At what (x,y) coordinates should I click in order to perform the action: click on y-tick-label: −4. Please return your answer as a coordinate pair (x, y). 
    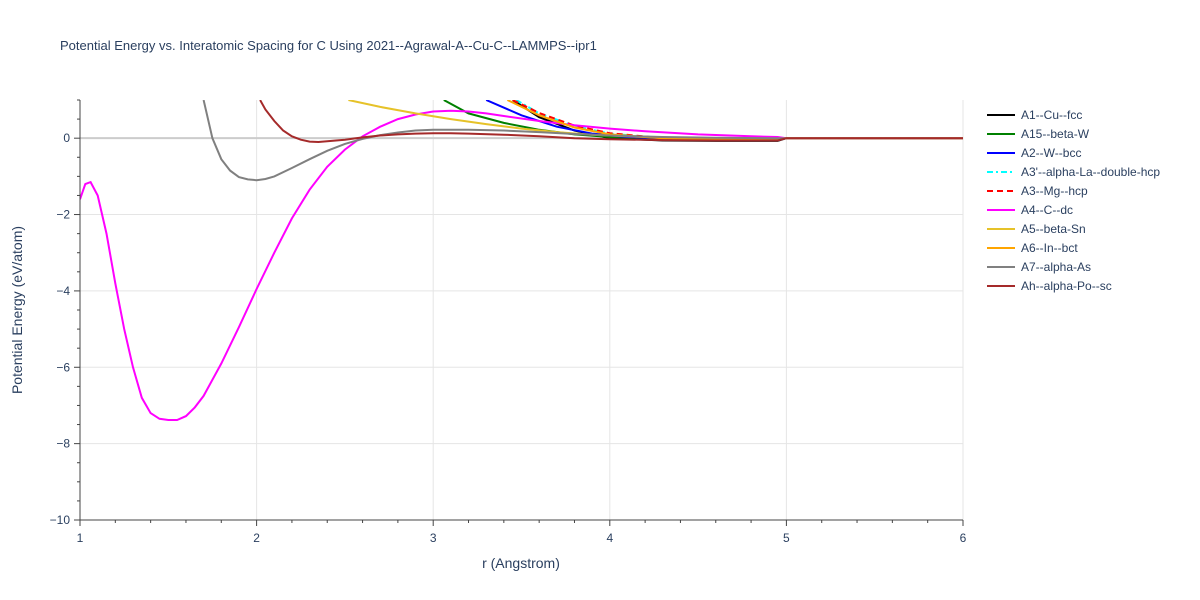
    Looking at the image, I should click on (63, 291).